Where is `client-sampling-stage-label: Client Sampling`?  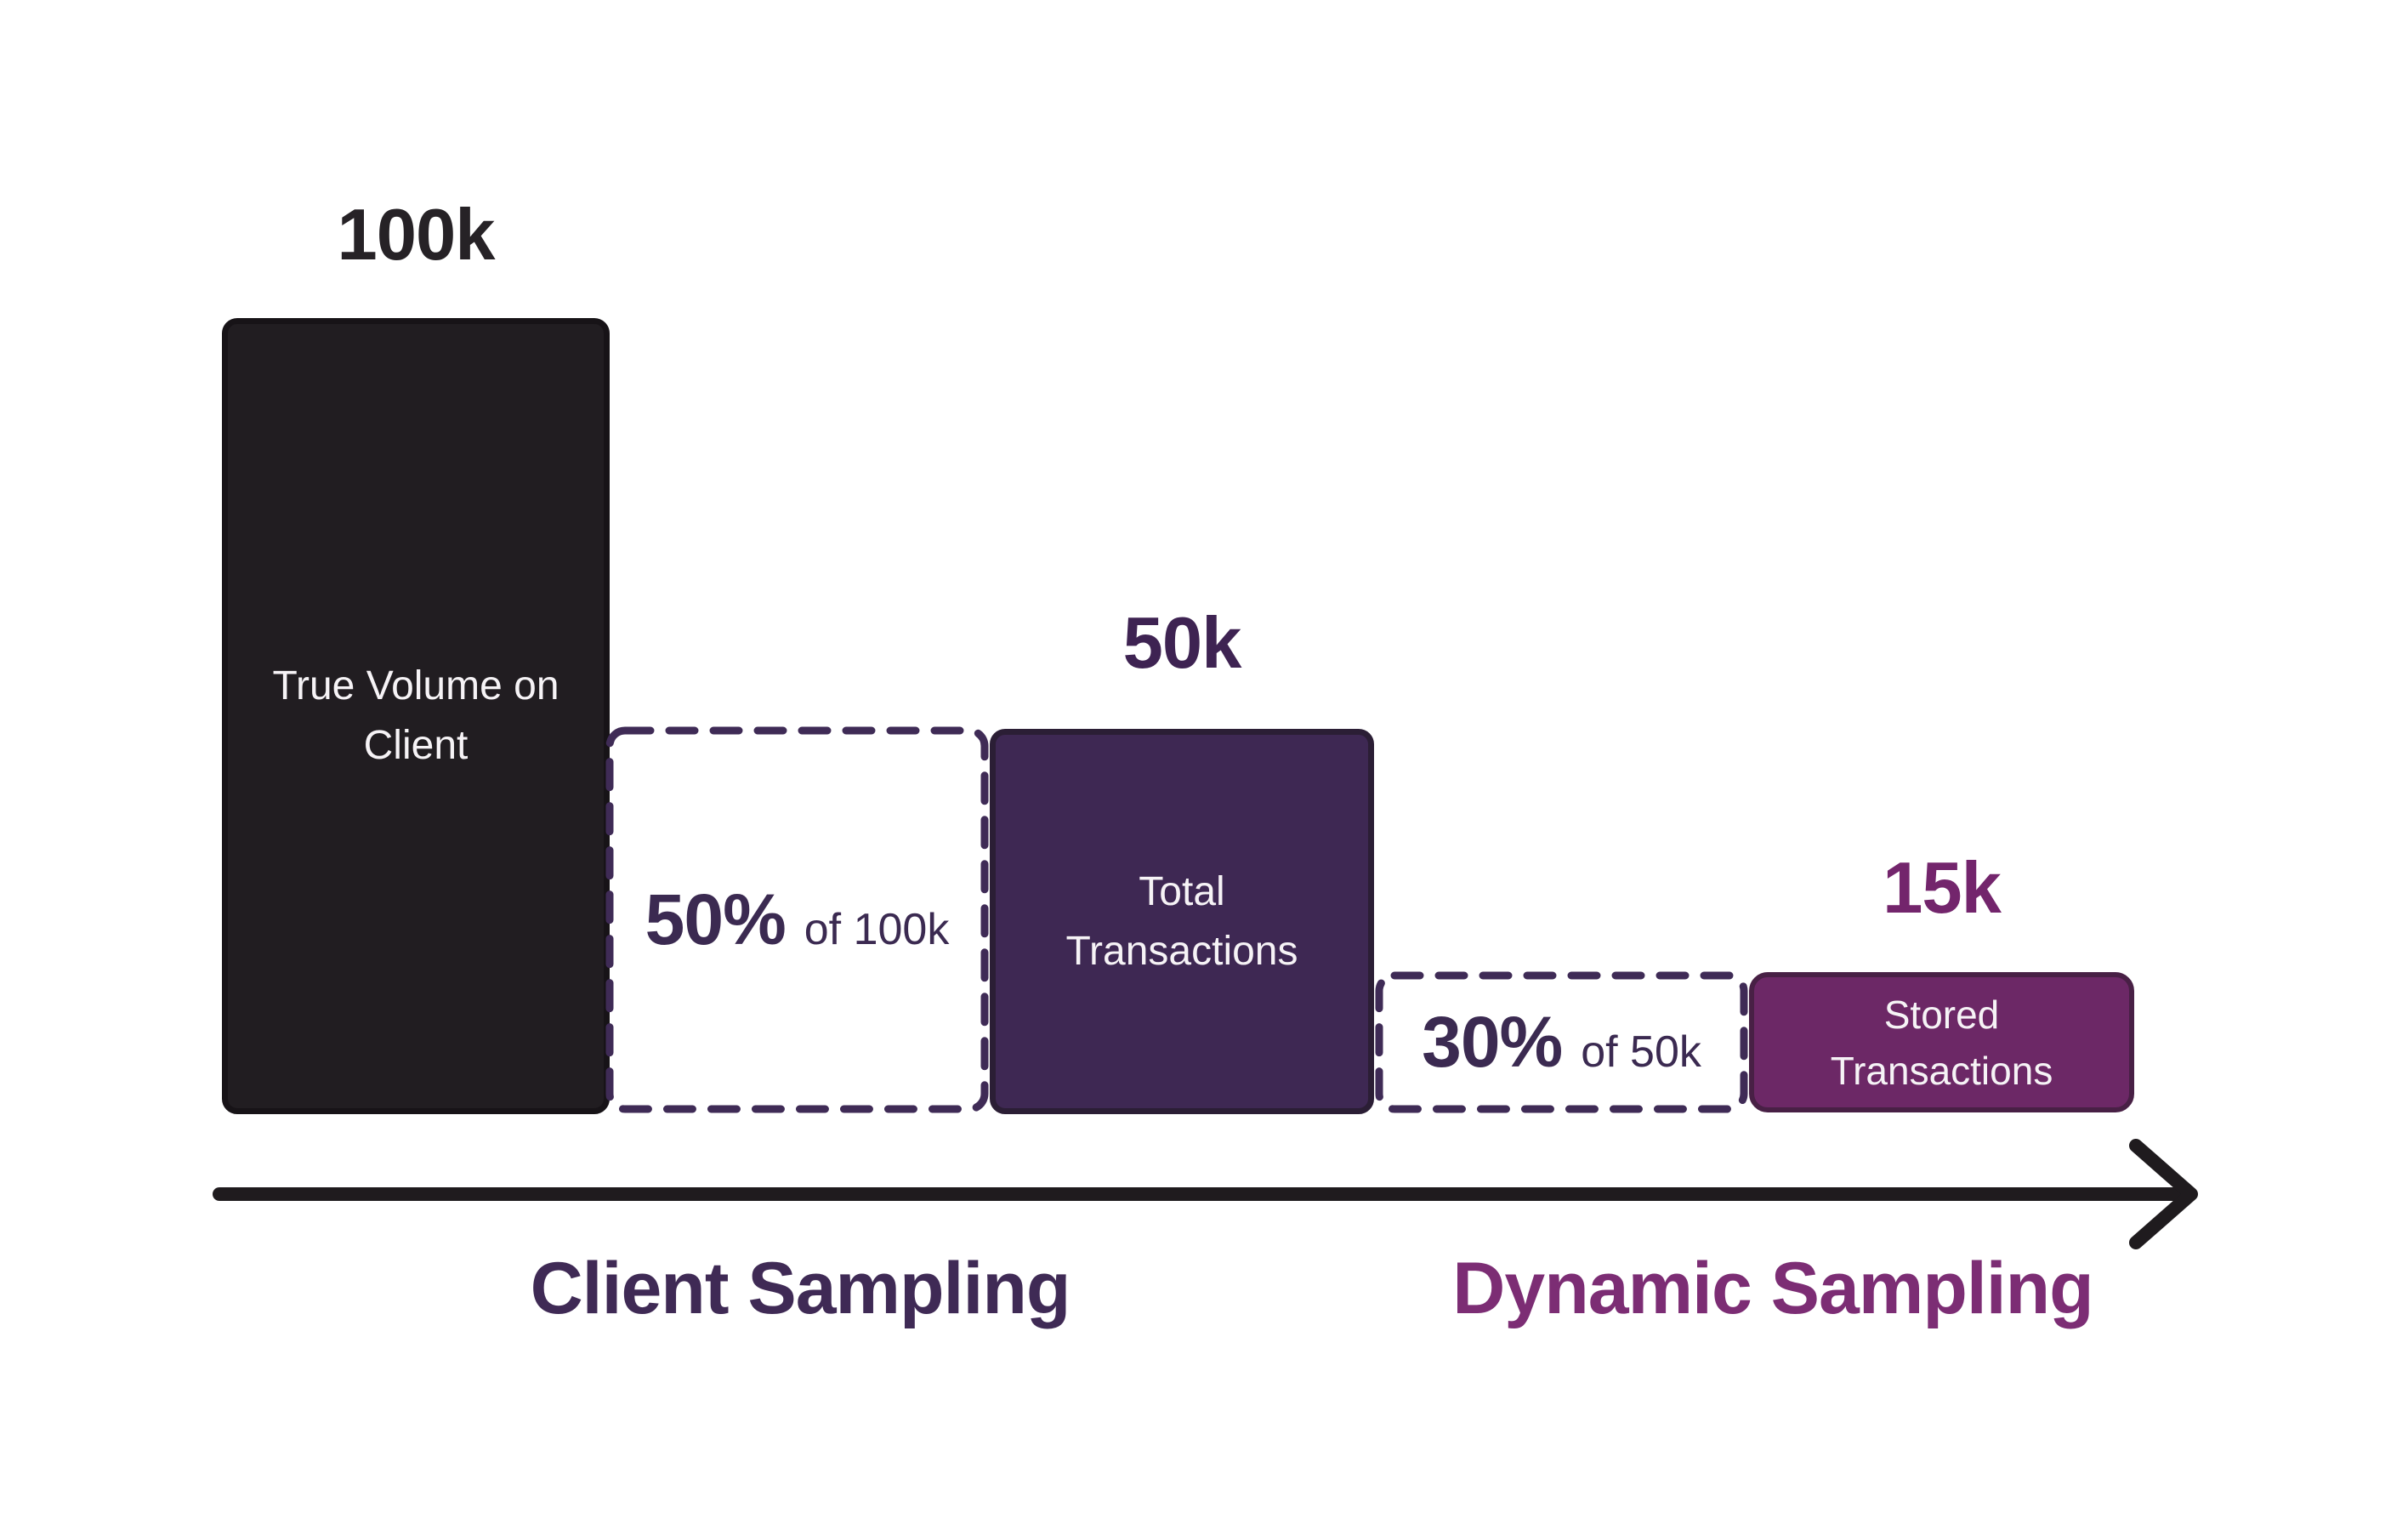 client-sampling-stage-label: Client Sampling is located at coordinates (800, 1288).